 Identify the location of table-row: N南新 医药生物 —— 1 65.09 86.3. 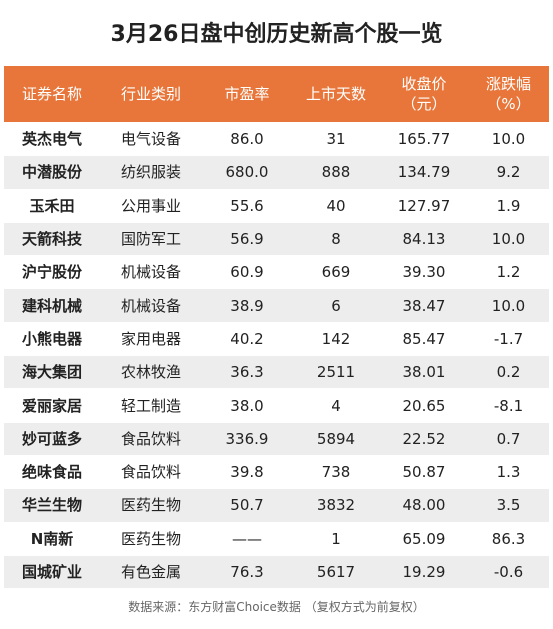
(276, 538).